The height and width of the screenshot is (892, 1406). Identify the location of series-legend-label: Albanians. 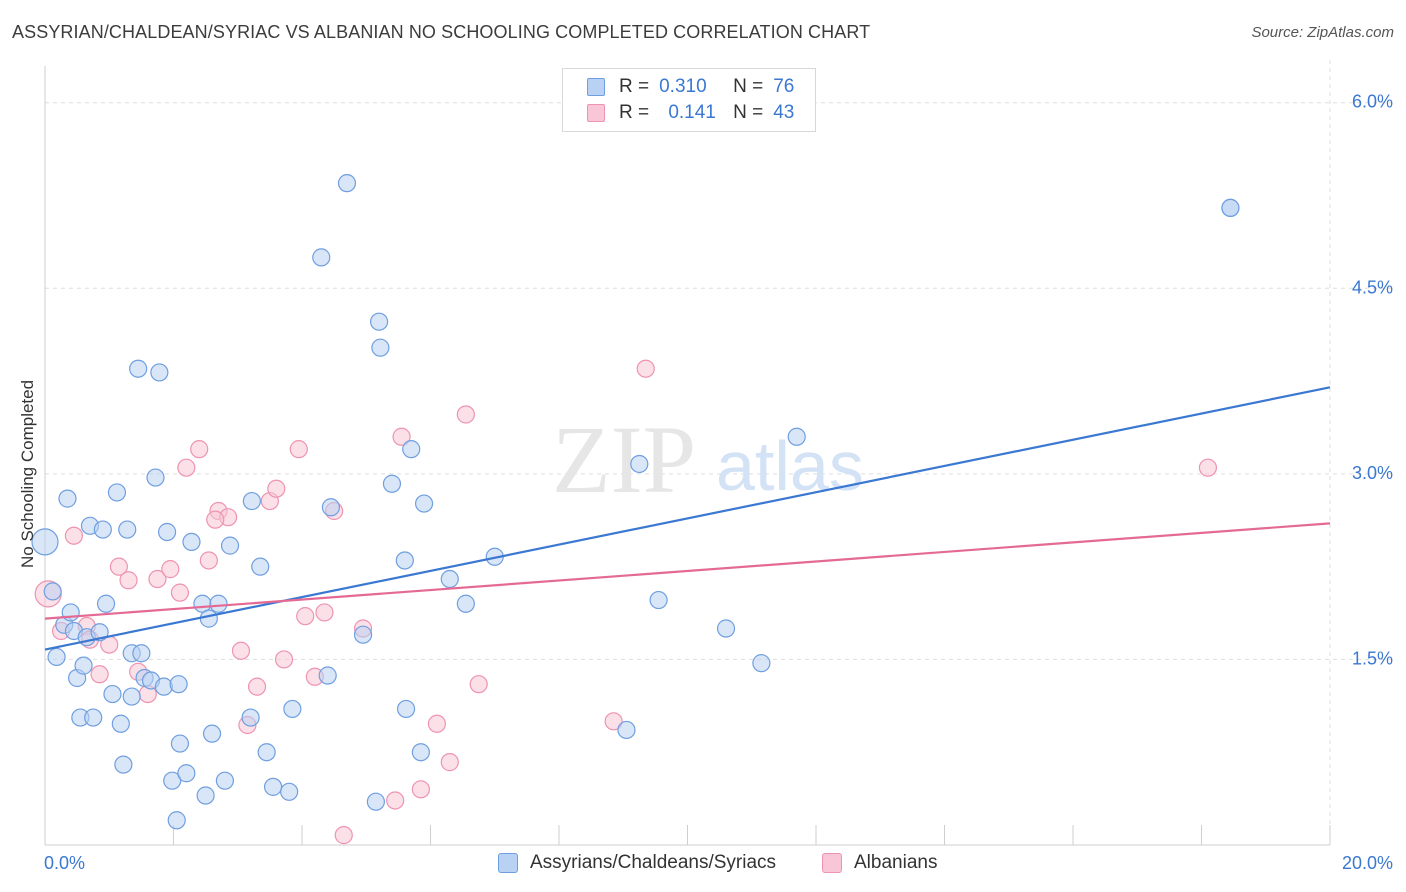
(896, 862).